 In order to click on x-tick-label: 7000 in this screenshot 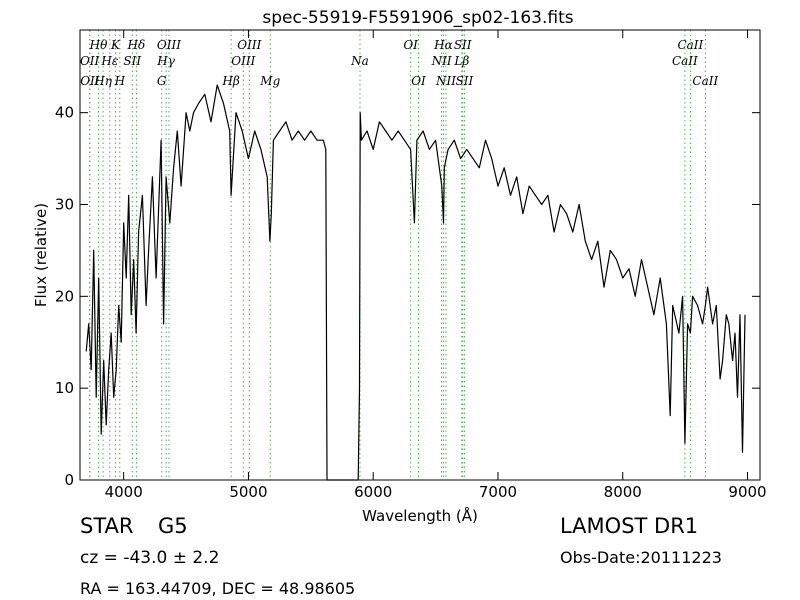, I will do `click(498, 492)`.